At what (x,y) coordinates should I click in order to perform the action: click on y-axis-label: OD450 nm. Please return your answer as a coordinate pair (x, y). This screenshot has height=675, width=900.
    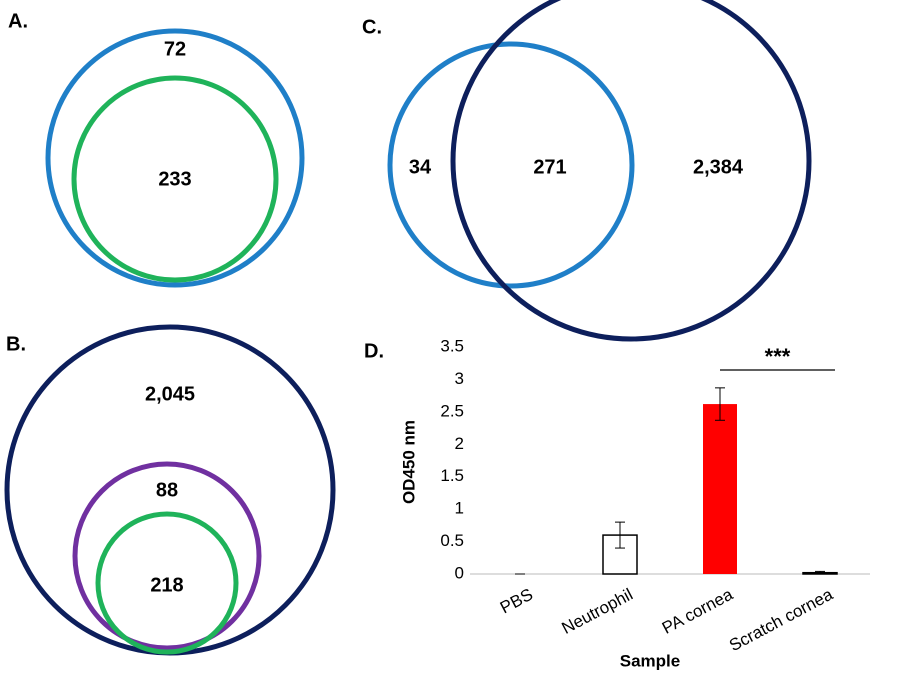
    Looking at the image, I should click on (408, 462).